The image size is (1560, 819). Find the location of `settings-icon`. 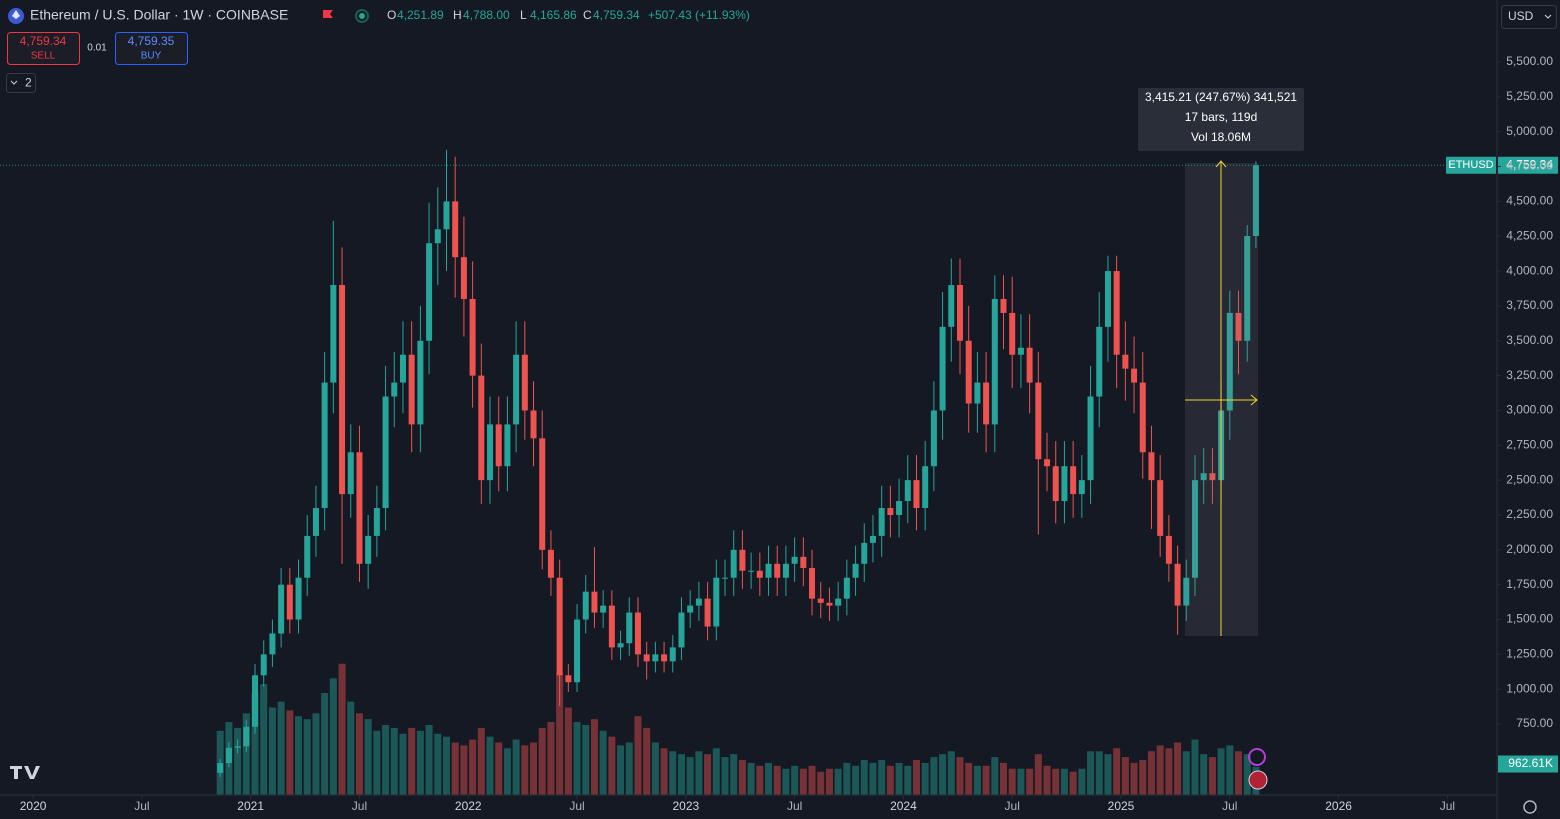

settings-icon is located at coordinates (1530, 807).